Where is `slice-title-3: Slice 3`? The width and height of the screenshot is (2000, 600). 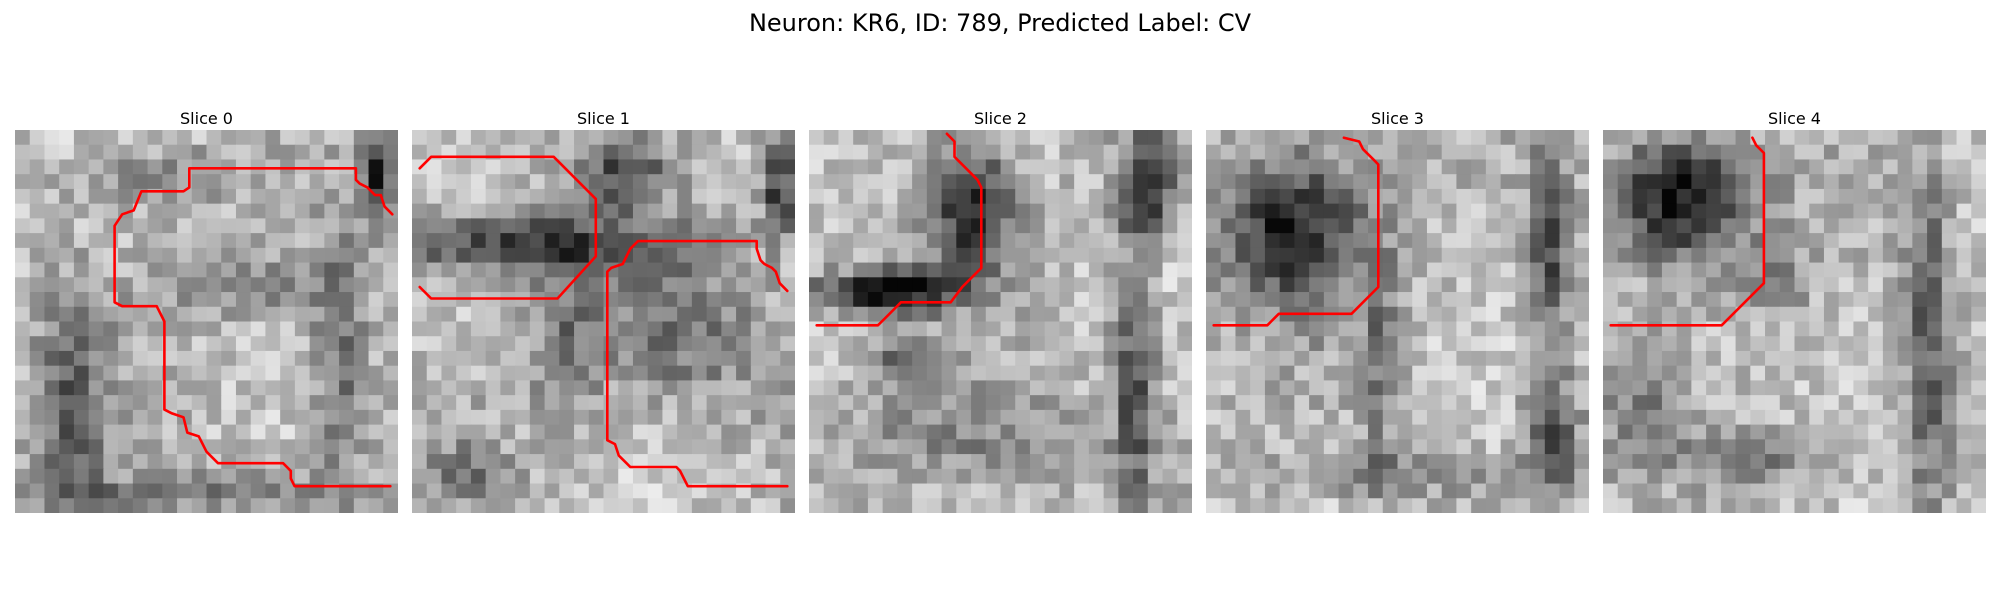
slice-title-3: Slice 3 is located at coordinates (1397, 118).